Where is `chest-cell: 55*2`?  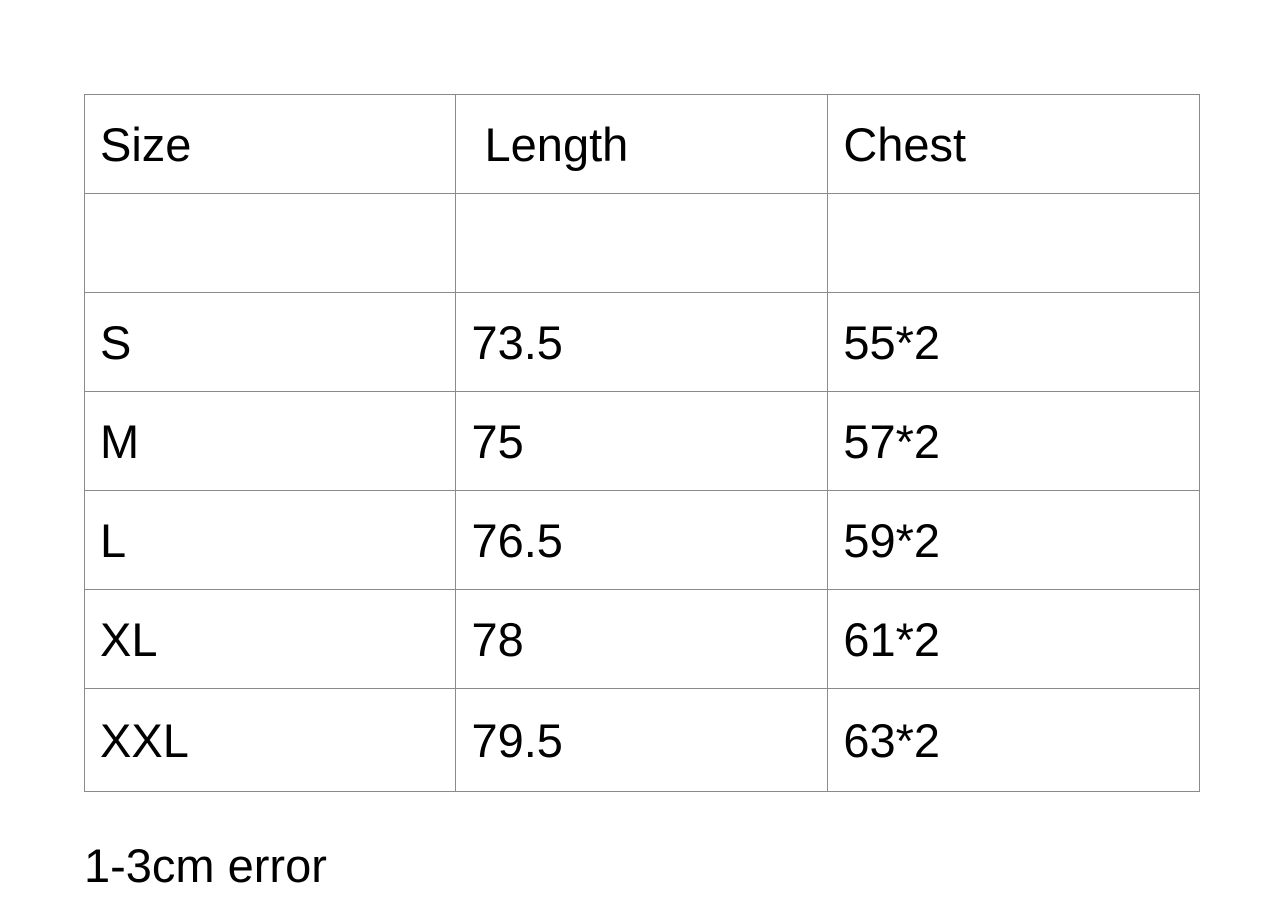 chest-cell: 55*2 is located at coordinates (1013, 342).